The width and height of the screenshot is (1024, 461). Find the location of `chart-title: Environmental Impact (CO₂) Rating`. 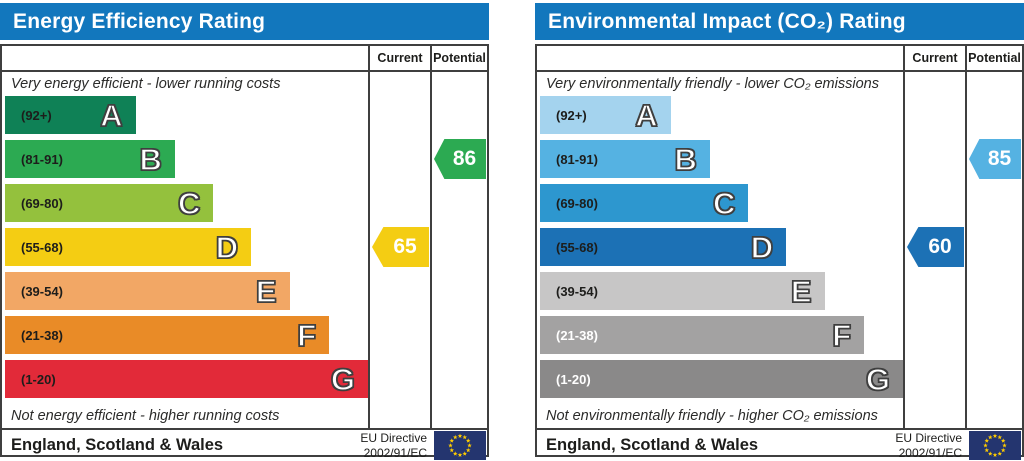

chart-title: Environmental Impact (CO₂) Rating is located at coordinates (779, 21).